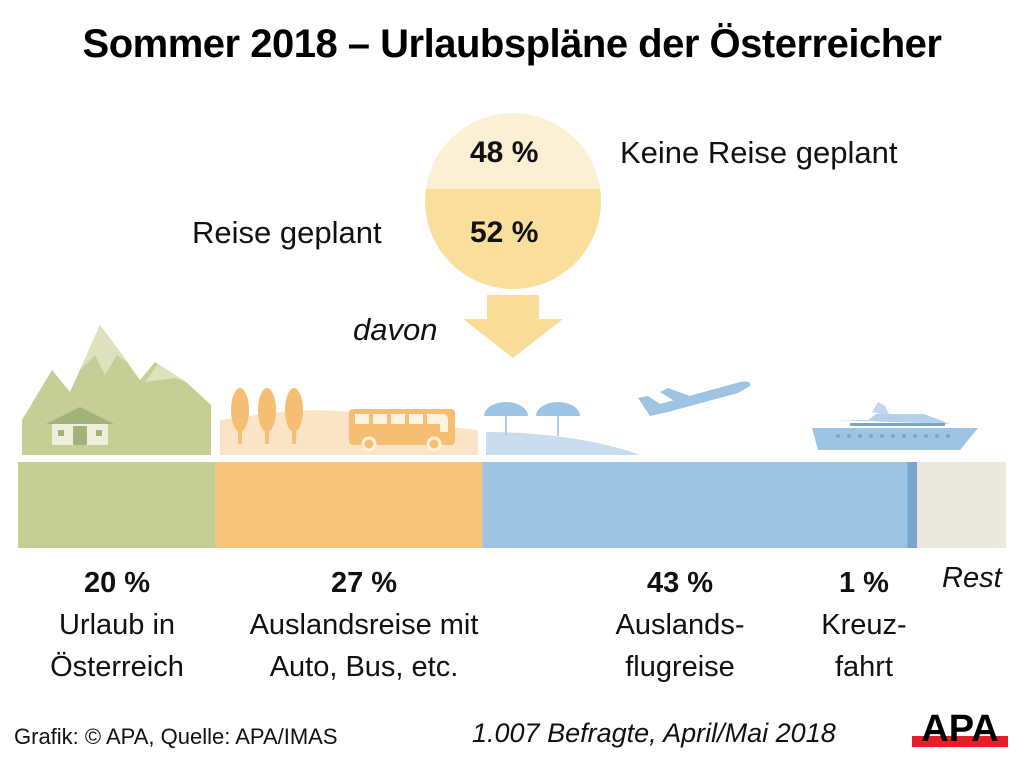  Describe the element at coordinates (349, 421) in the screenshot. I see `trees-bus-icon` at that location.